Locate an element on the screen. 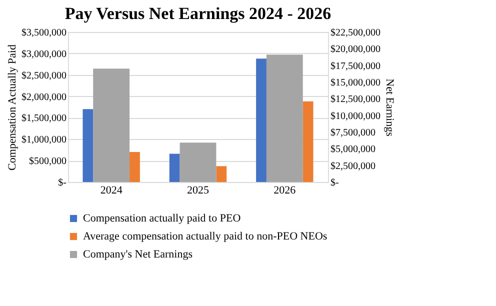 Image resolution: width=496 pixels, height=306 pixels. y2-tick-label: $5,000,000 is located at coordinates (353, 150).